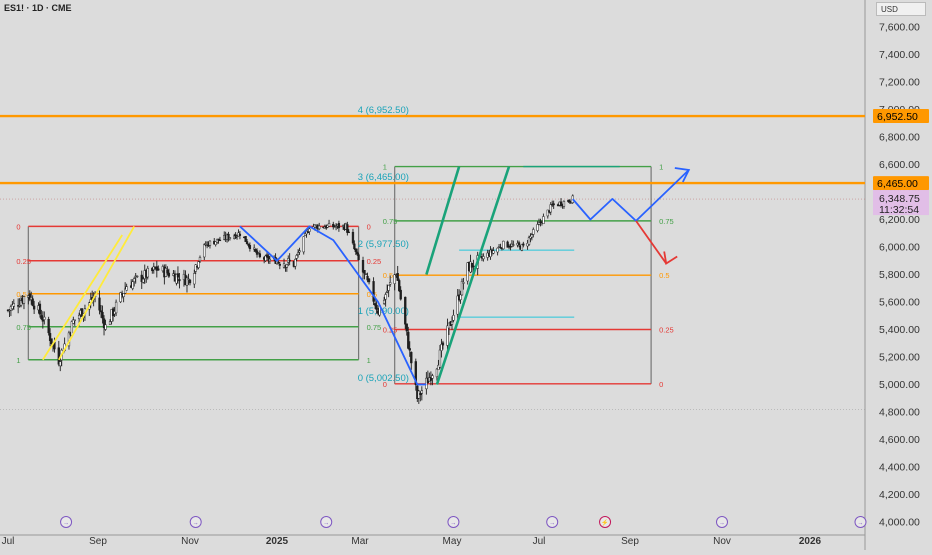 This screenshot has width=932, height=555. Describe the element at coordinates (190, 541) in the screenshot. I see `x-tick-label: Nov` at that location.